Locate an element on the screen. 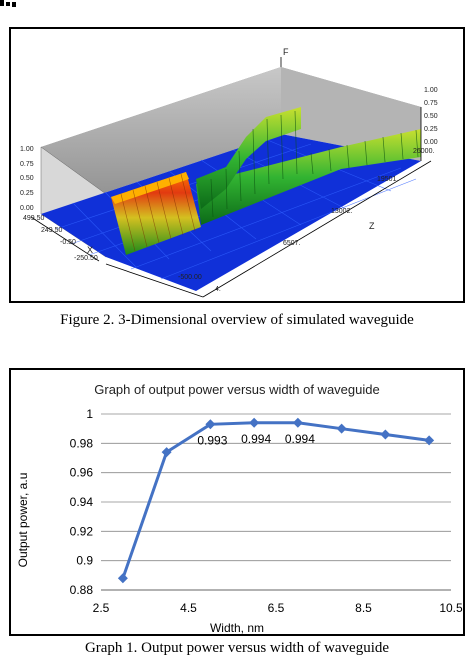 This screenshot has height=659, width=474. x-tick-5: -500.00 is located at coordinates (190, 277).